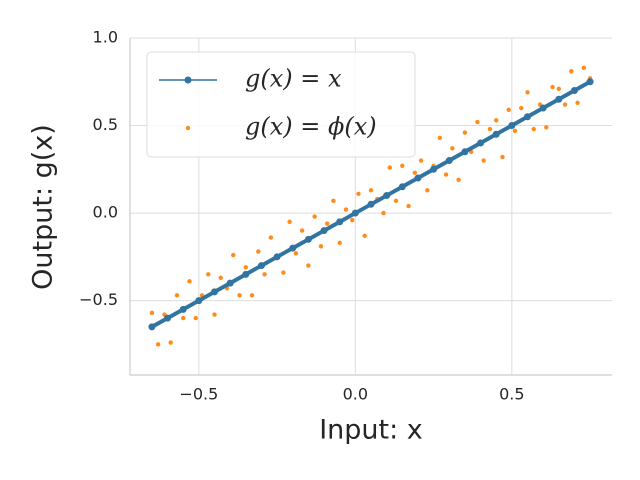 Image resolution: width=640 pixels, height=480 pixels. Describe the element at coordinates (98, 299) in the screenshot. I see `y-tick-label: −0.5` at that location.